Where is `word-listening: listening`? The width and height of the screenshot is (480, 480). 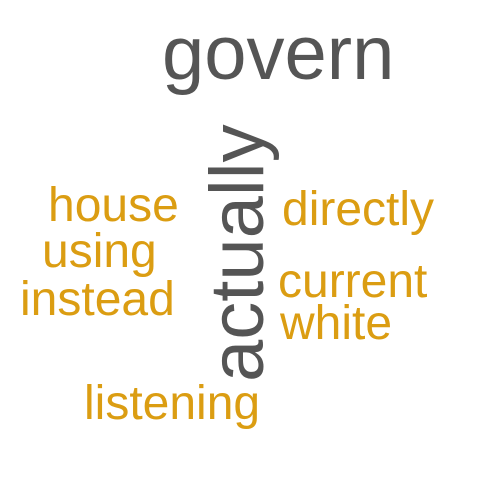 word-listening: listening is located at coordinates (172, 403).